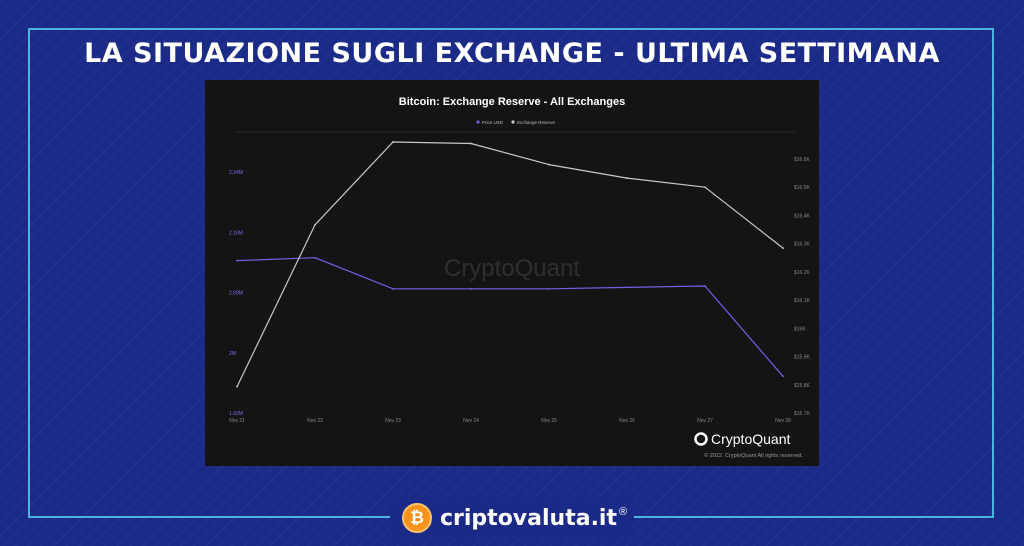 Image resolution: width=1024 pixels, height=546 pixels. What do you see at coordinates (802, 414) in the screenshot?
I see `right-axis-tick-label: $15.7K` at bounding box center [802, 414].